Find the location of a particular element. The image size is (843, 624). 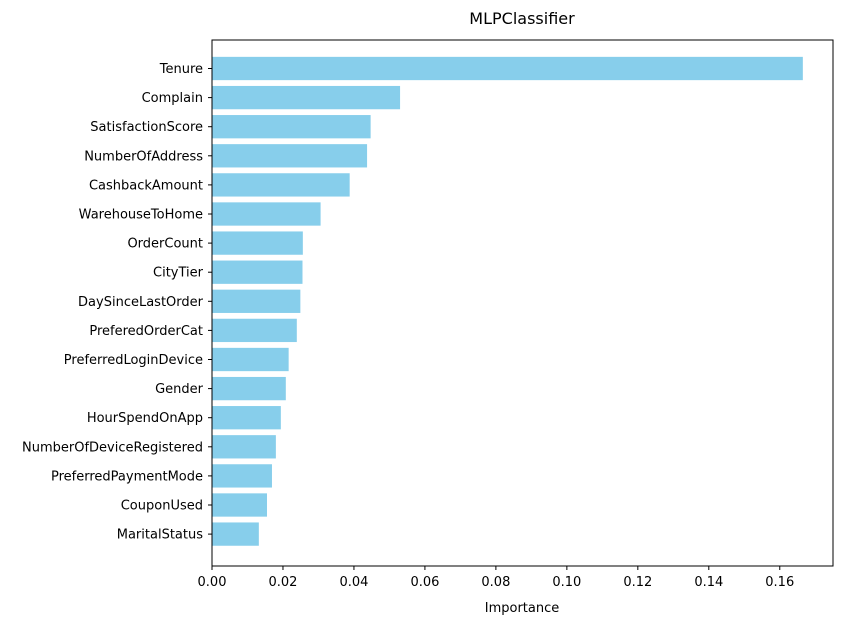

bar-DaySinceLastOrder is located at coordinates (256, 301).